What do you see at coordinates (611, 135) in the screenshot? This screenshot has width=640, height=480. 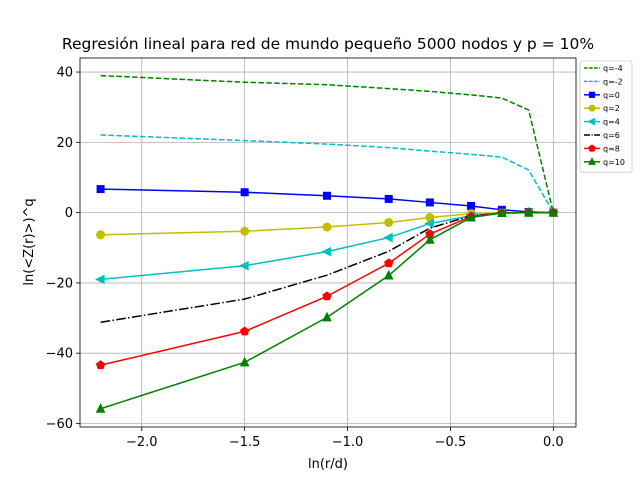 I see `legend-label: q=6` at bounding box center [611, 135].